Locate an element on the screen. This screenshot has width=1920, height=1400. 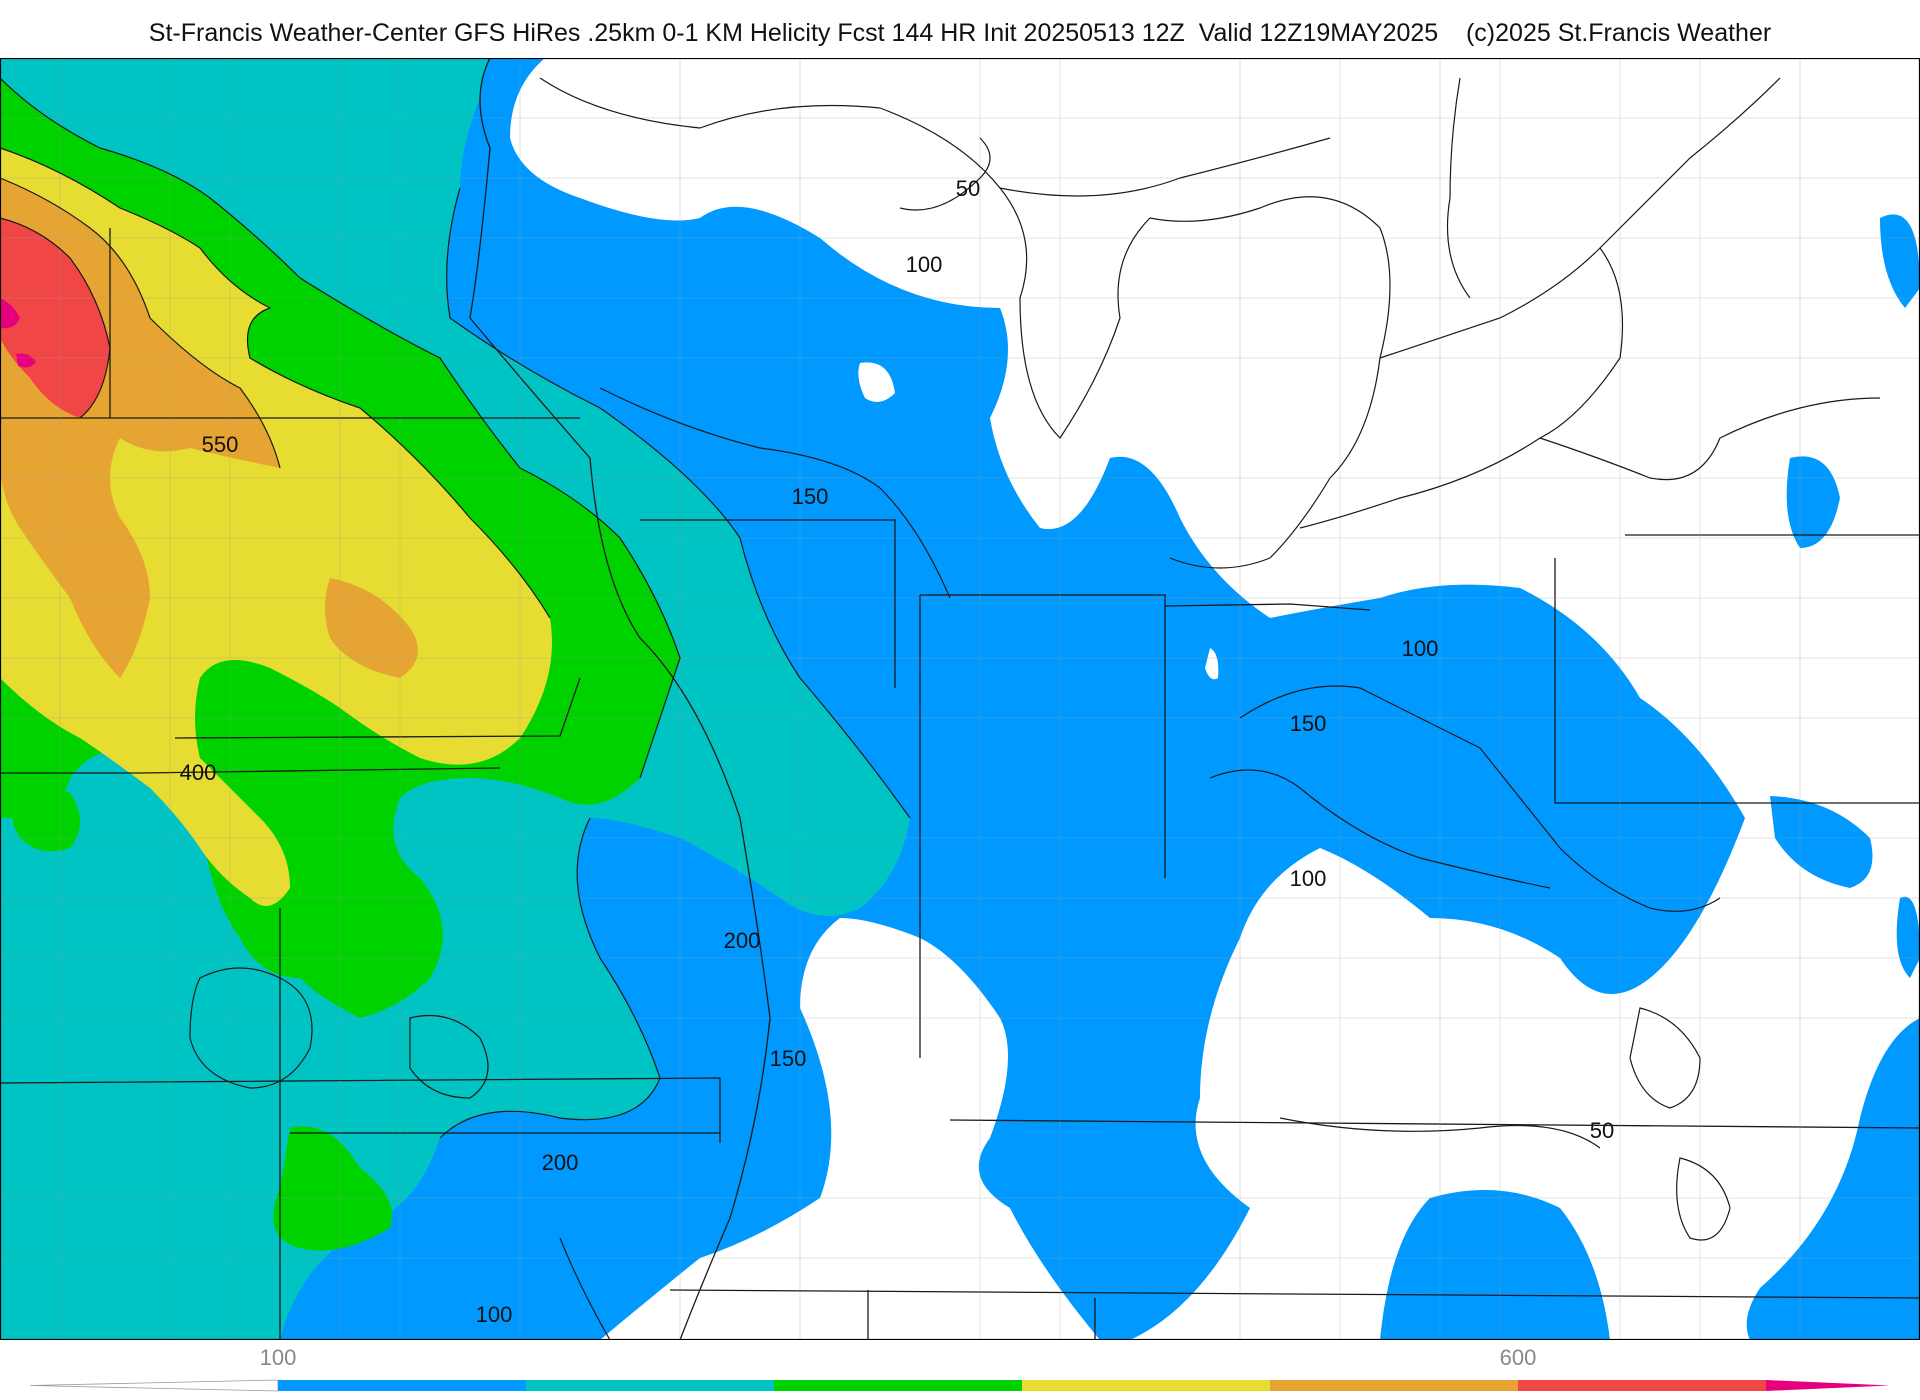
contour-label-200-south: 200 is located at coordinates (560, 1162).